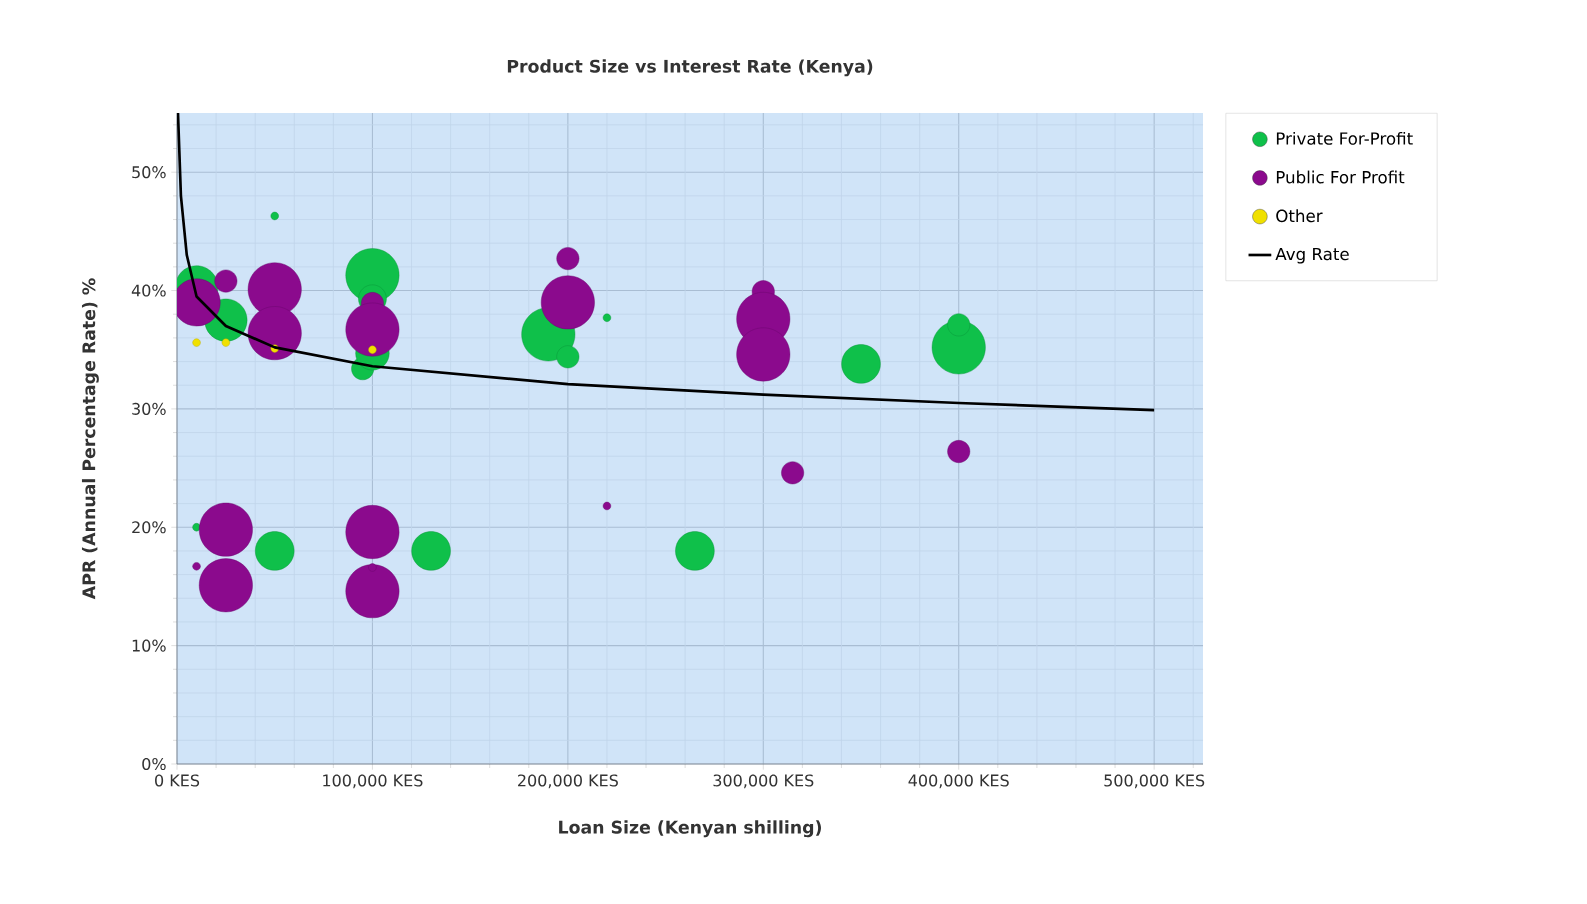 The height and width of the screenshot is (904, 1587). I want to click on x-tick-label: 100,000 KES, so click(373, 781).